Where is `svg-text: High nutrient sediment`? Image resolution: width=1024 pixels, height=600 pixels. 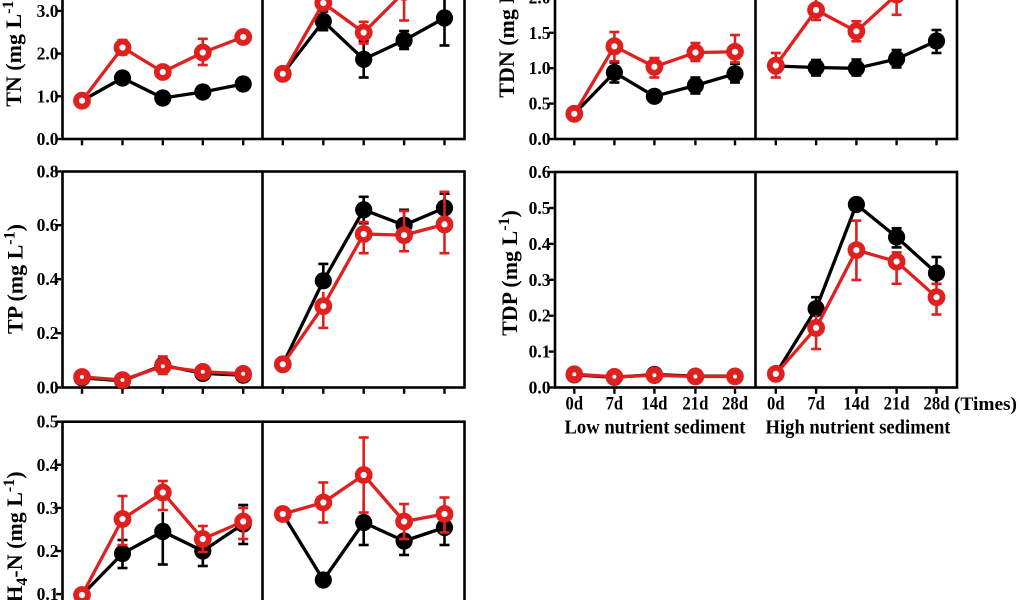 svg-text: High nutrient sediment is located at coordinates (858, 428).